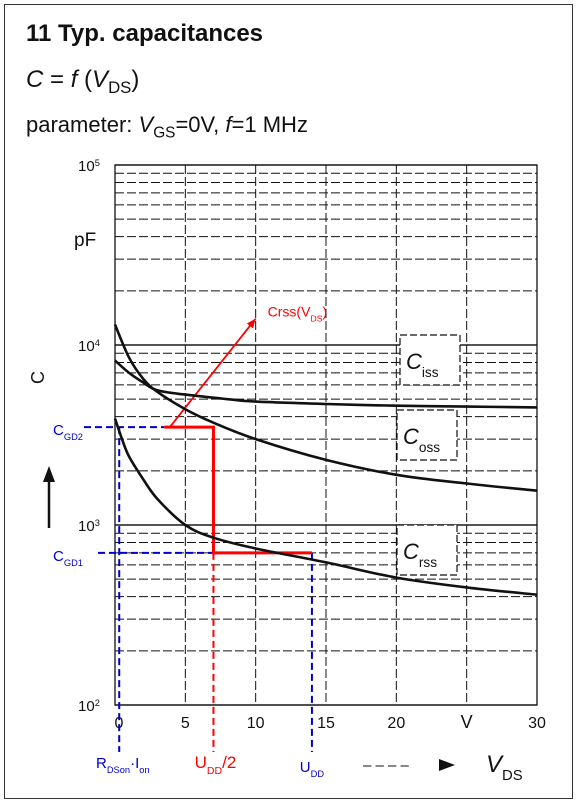 This screenshot has width=579, height=805. I want to click on x-axis-arrow-head, so click(447, 765).